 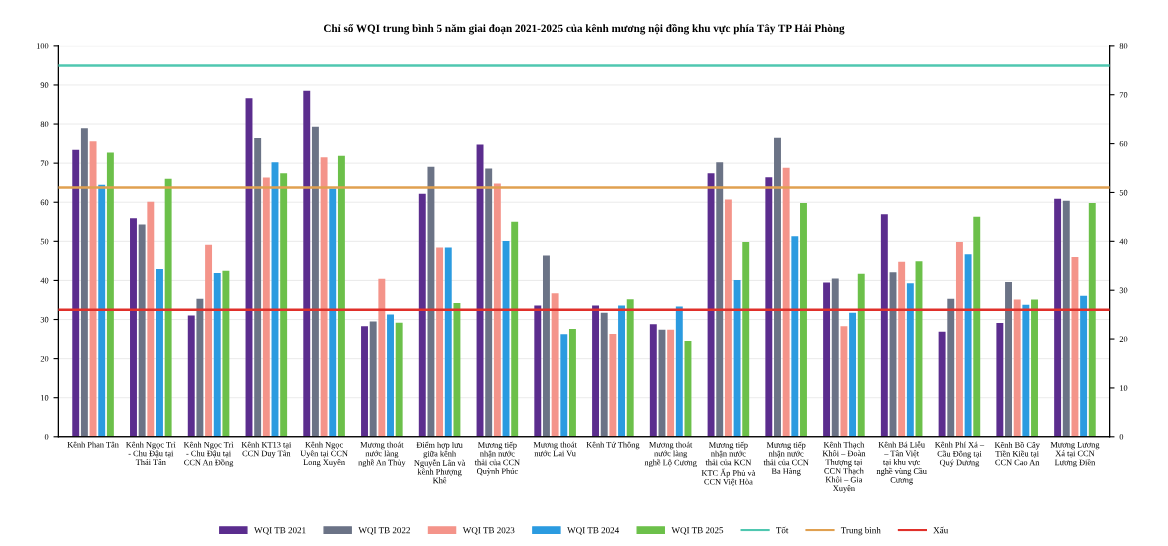 What do you see at coordinates (1123, 339) in the screenshot?
I see `y2-tick-label: 20` at bounding box center [1123, 339].